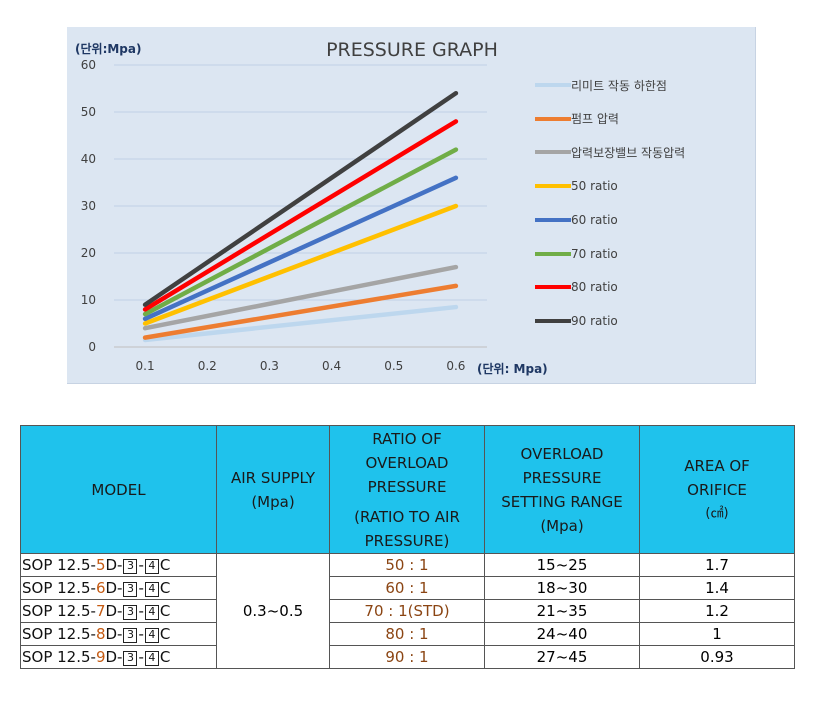 Image resolution: width=820 pixels, height=706 pixels. I want to click on ratio-cell: 90 : 1, so click(407, 657).